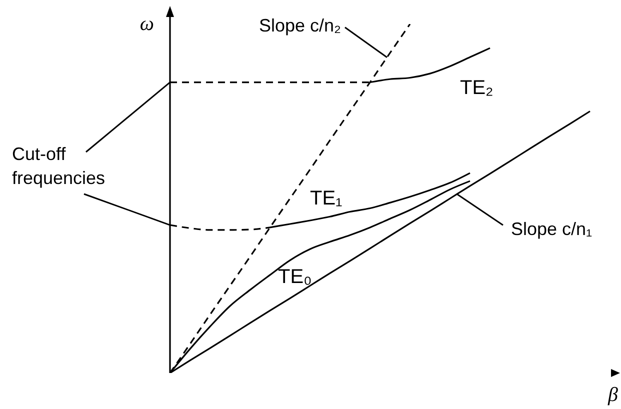 This screenshot has height=409, width=621. Describe the element at coordinates (295, 277) in the screenshot. I see `series-label: TE₀` at that location.